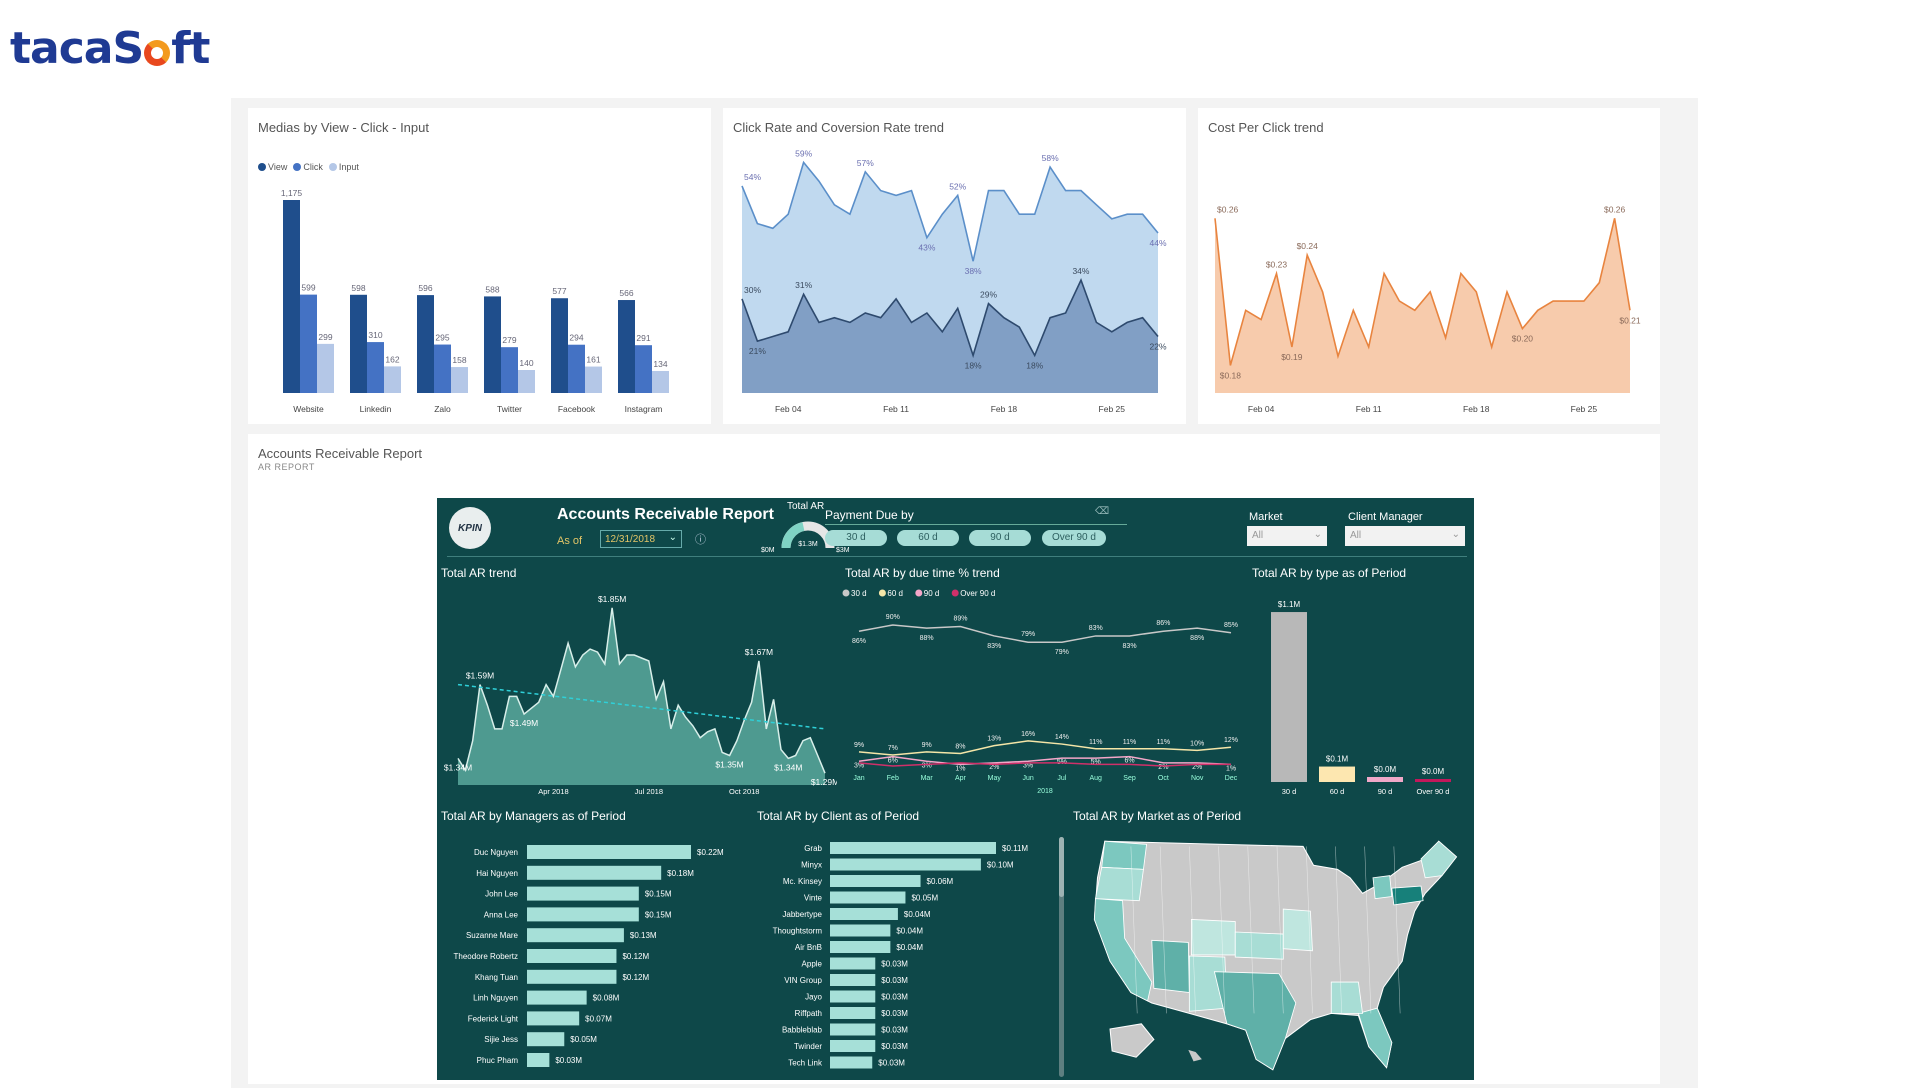 This screenshot has height=1088, width=1920. What do you see at coordinates (1382, 887) in the screenshot?
I see `state-michigan` at bounding box center [1382, 887].